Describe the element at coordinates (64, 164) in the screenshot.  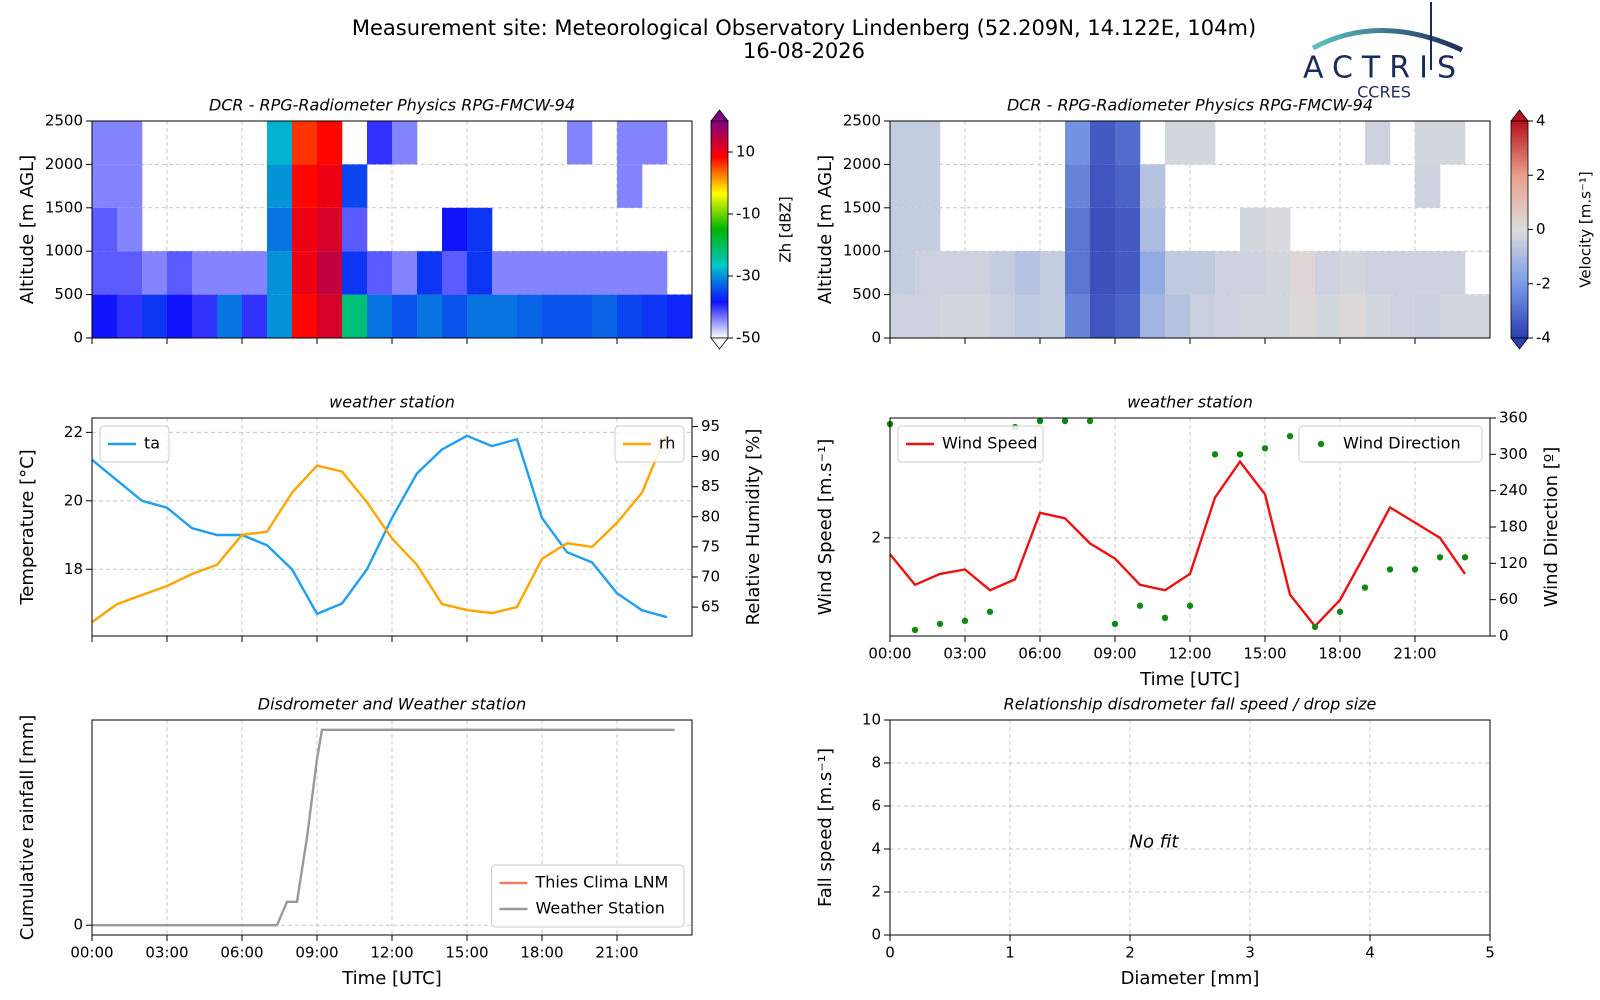
I see `y-tick-label: 2000` at that location.